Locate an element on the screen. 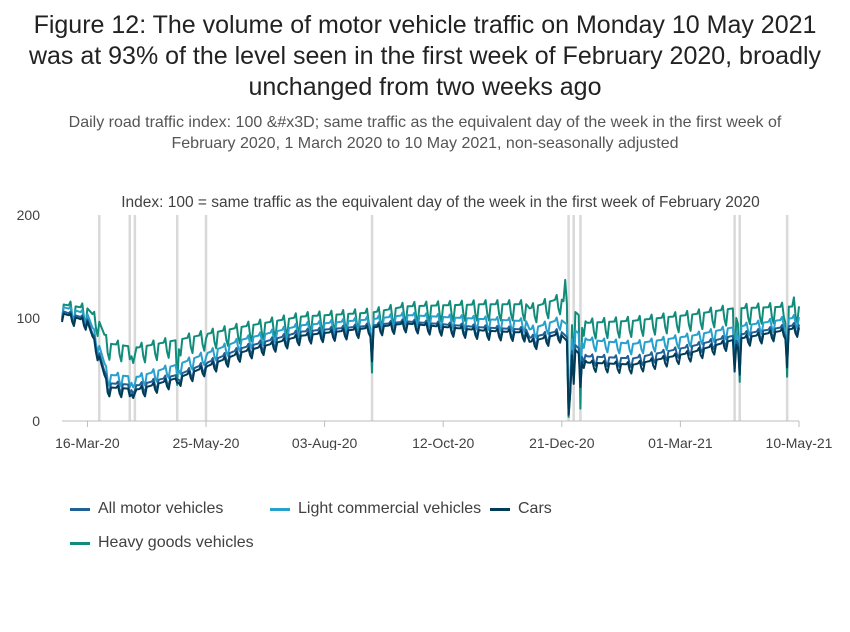  legend-label: Heavy goods vehicles is located at coordinates (176, 542).